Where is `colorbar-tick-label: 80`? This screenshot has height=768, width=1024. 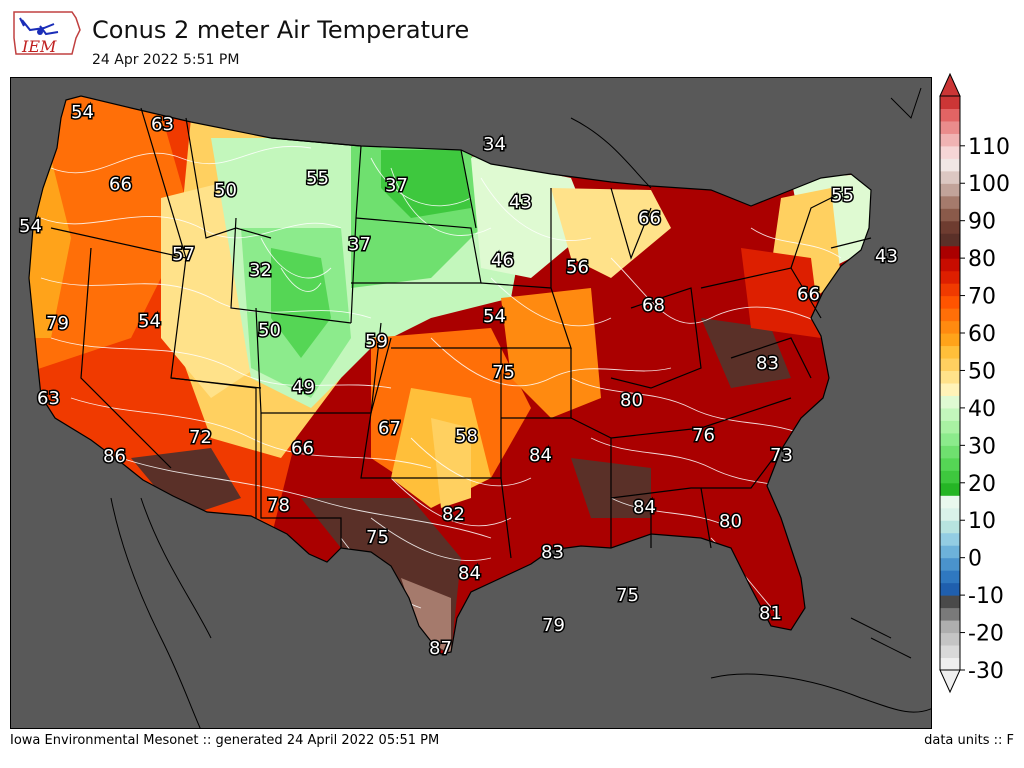
colorbar-tick-label: 80 is located at coordinates (982, 259).